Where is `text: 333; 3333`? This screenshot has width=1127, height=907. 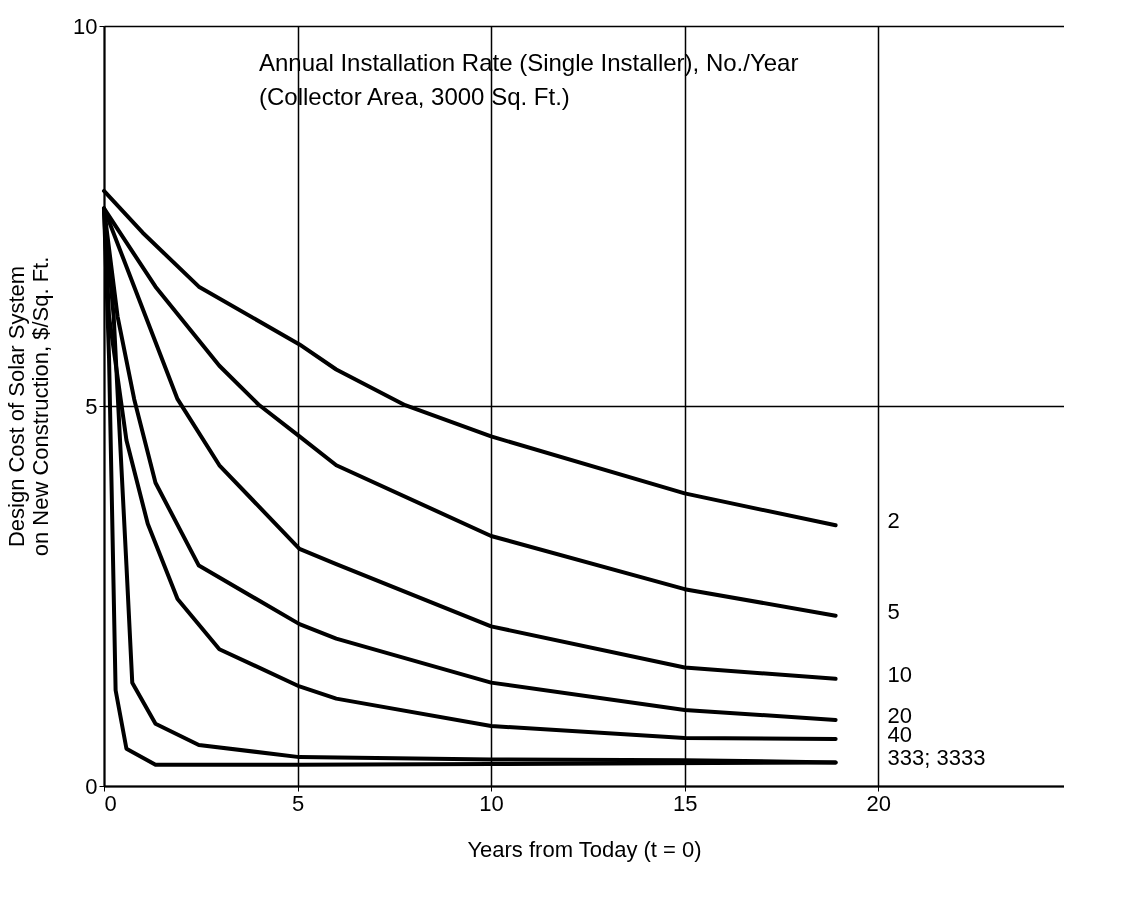 text: 333; 3333 is located at coordinates (936, 758).